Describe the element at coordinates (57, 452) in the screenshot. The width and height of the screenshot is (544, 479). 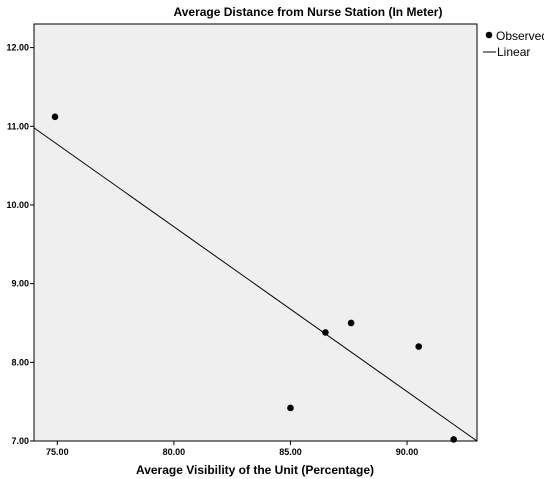
I see `x-tick-label: 75.00` at that location.